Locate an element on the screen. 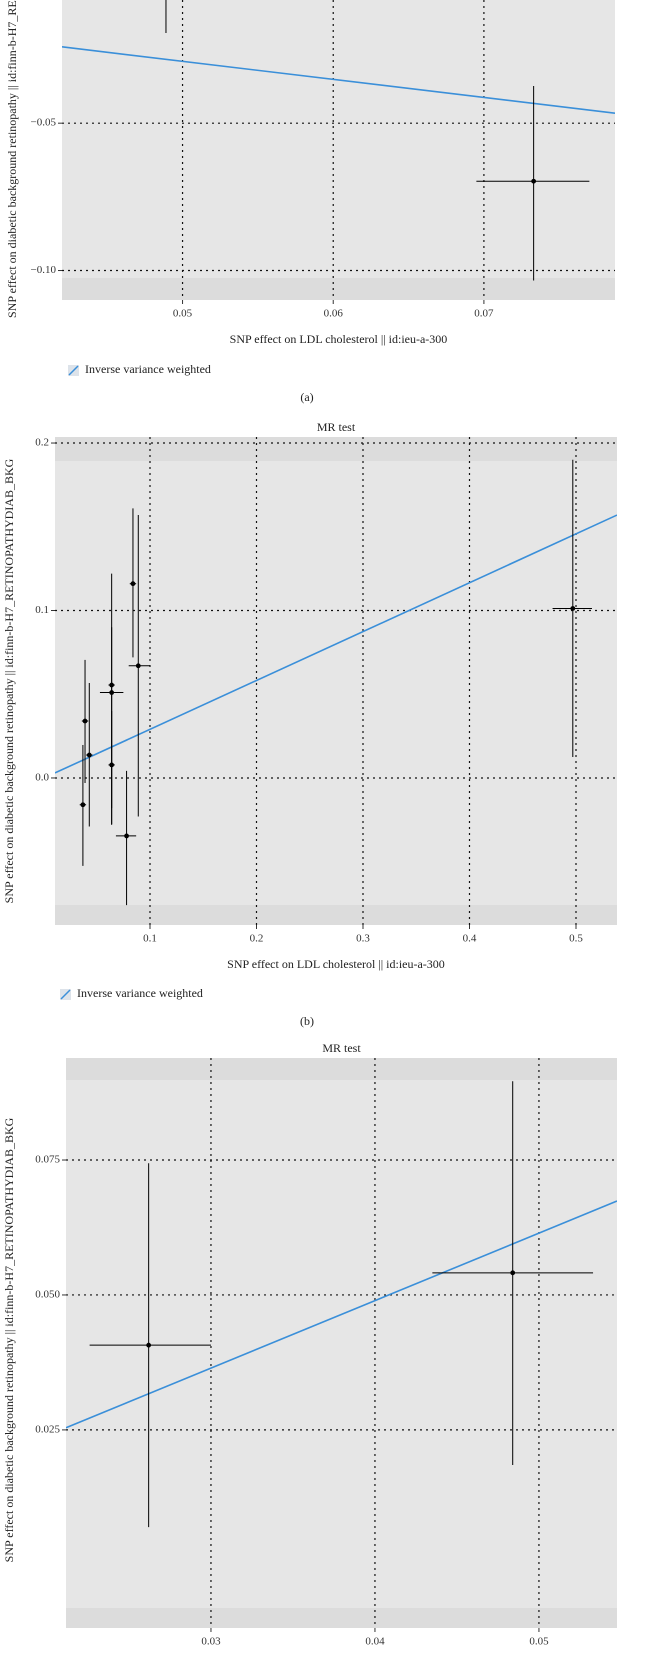  y-tick-label: −0.10 is located at coordinates (44, 270).